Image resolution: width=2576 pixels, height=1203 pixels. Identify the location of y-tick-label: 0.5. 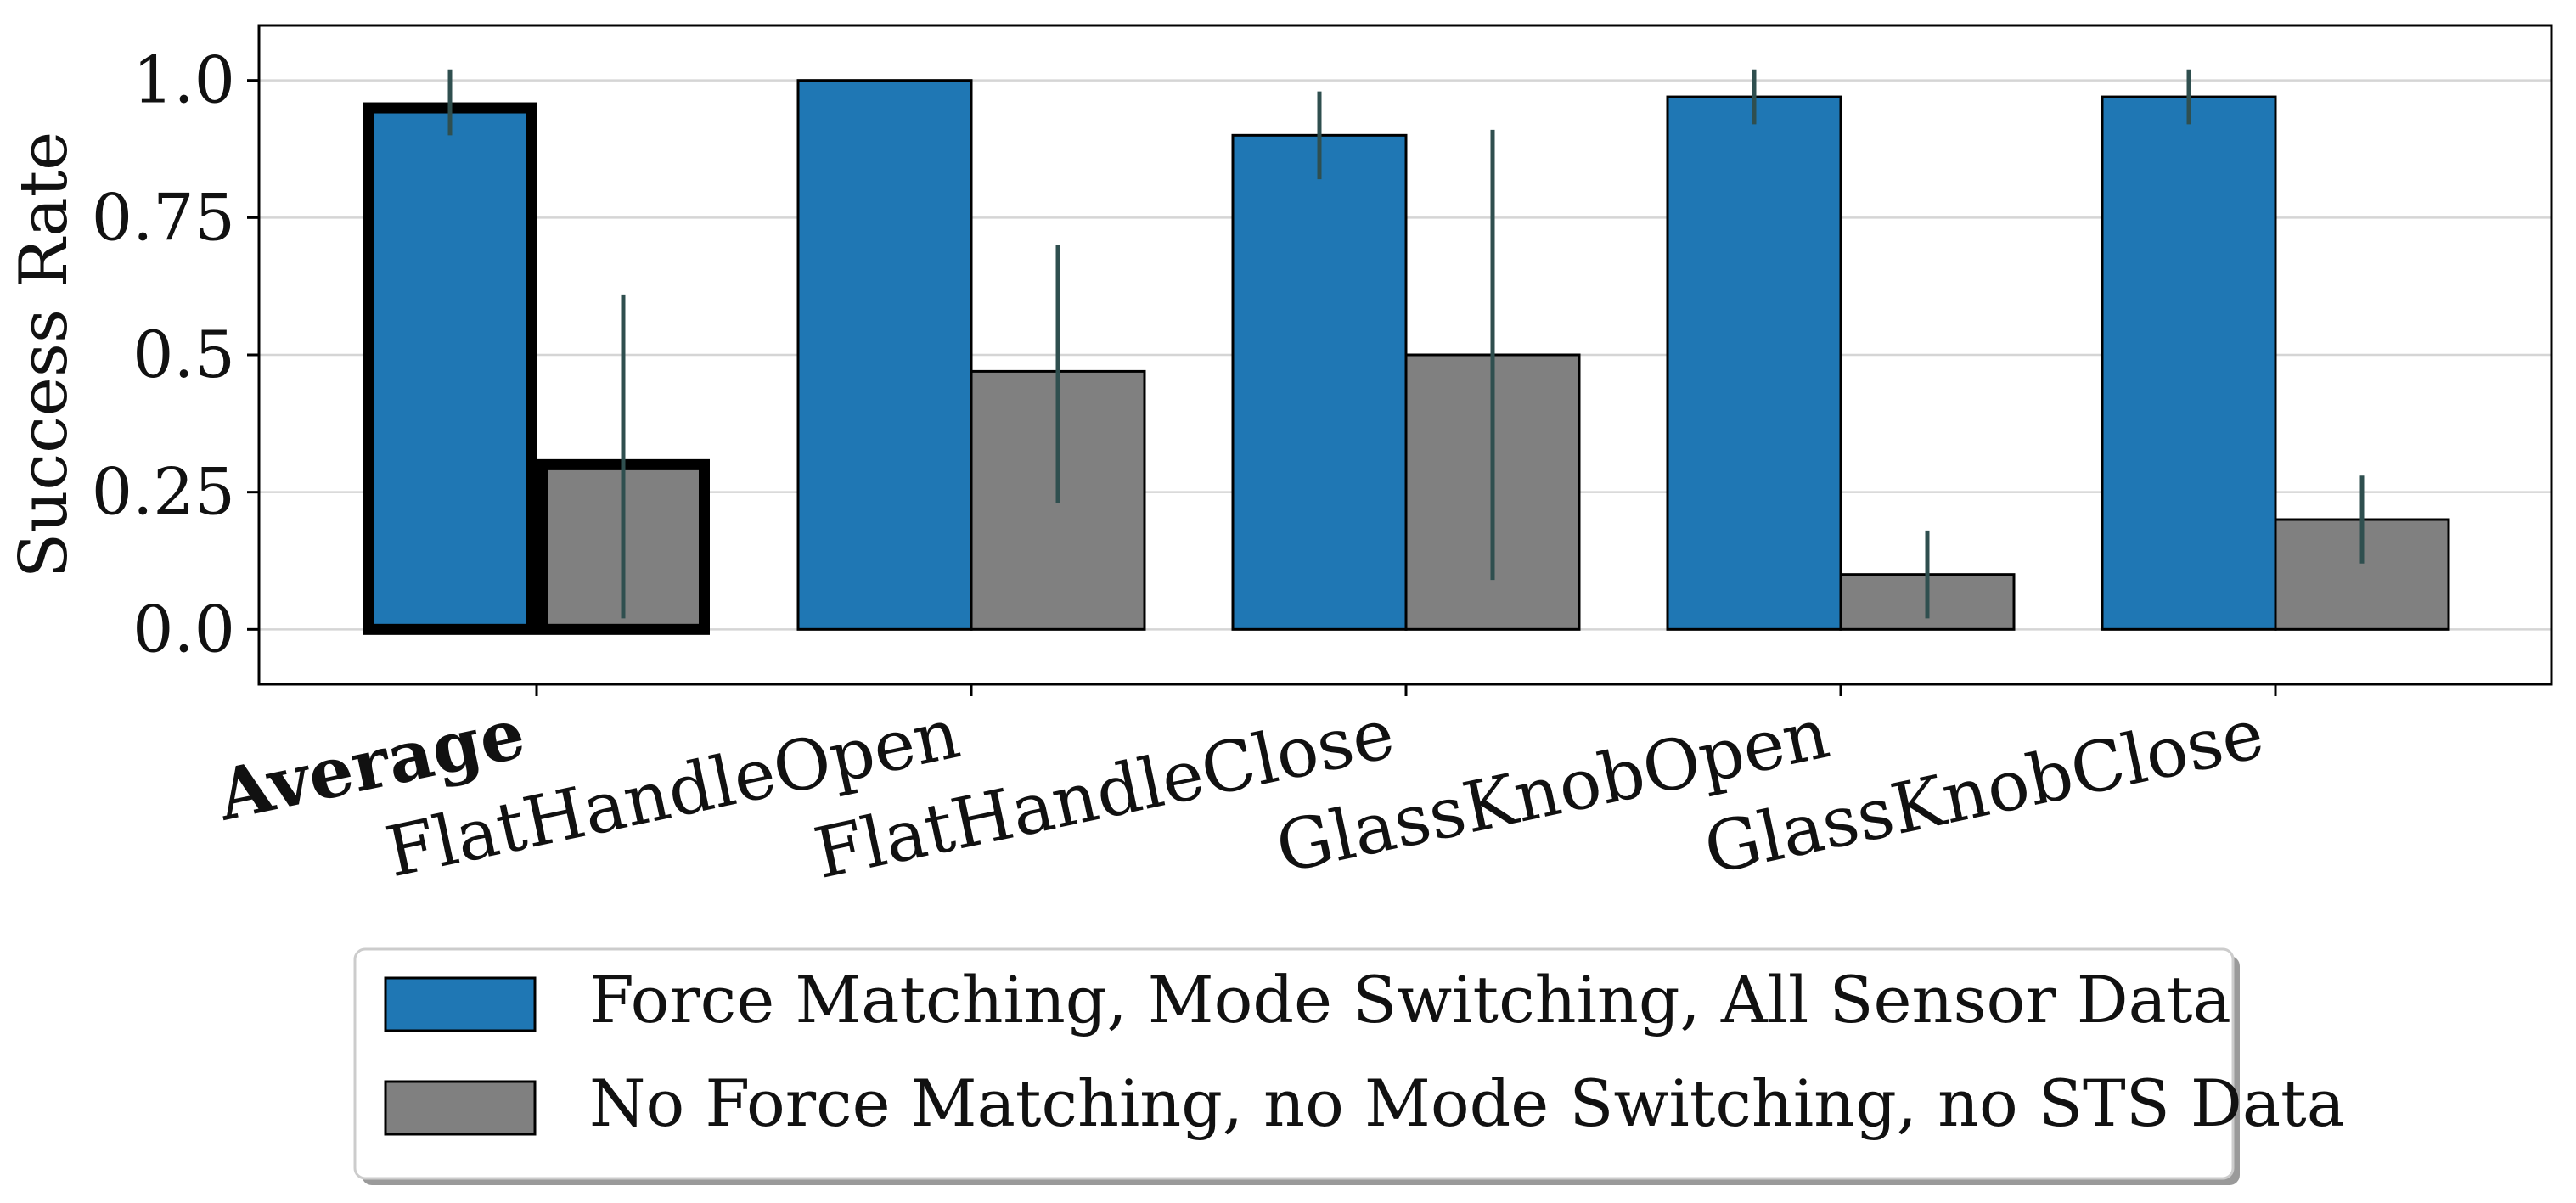
(183, 355).